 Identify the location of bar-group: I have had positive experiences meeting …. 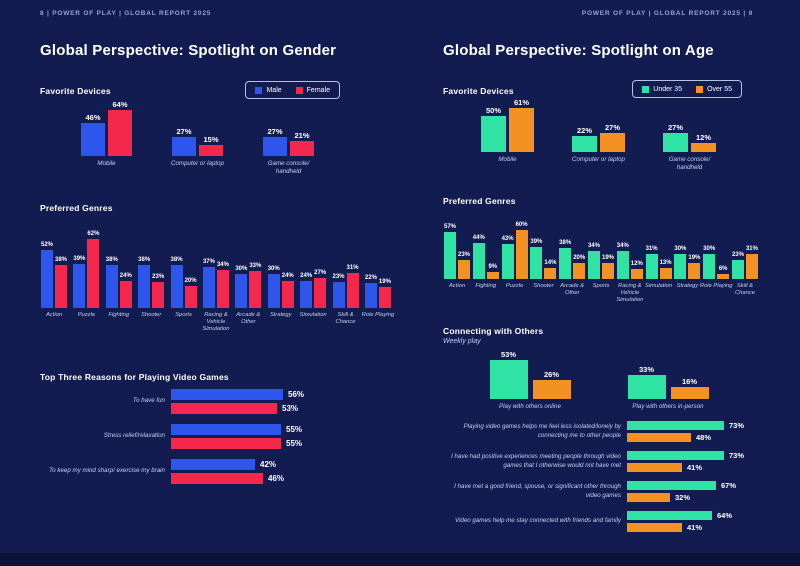
(593, 461).